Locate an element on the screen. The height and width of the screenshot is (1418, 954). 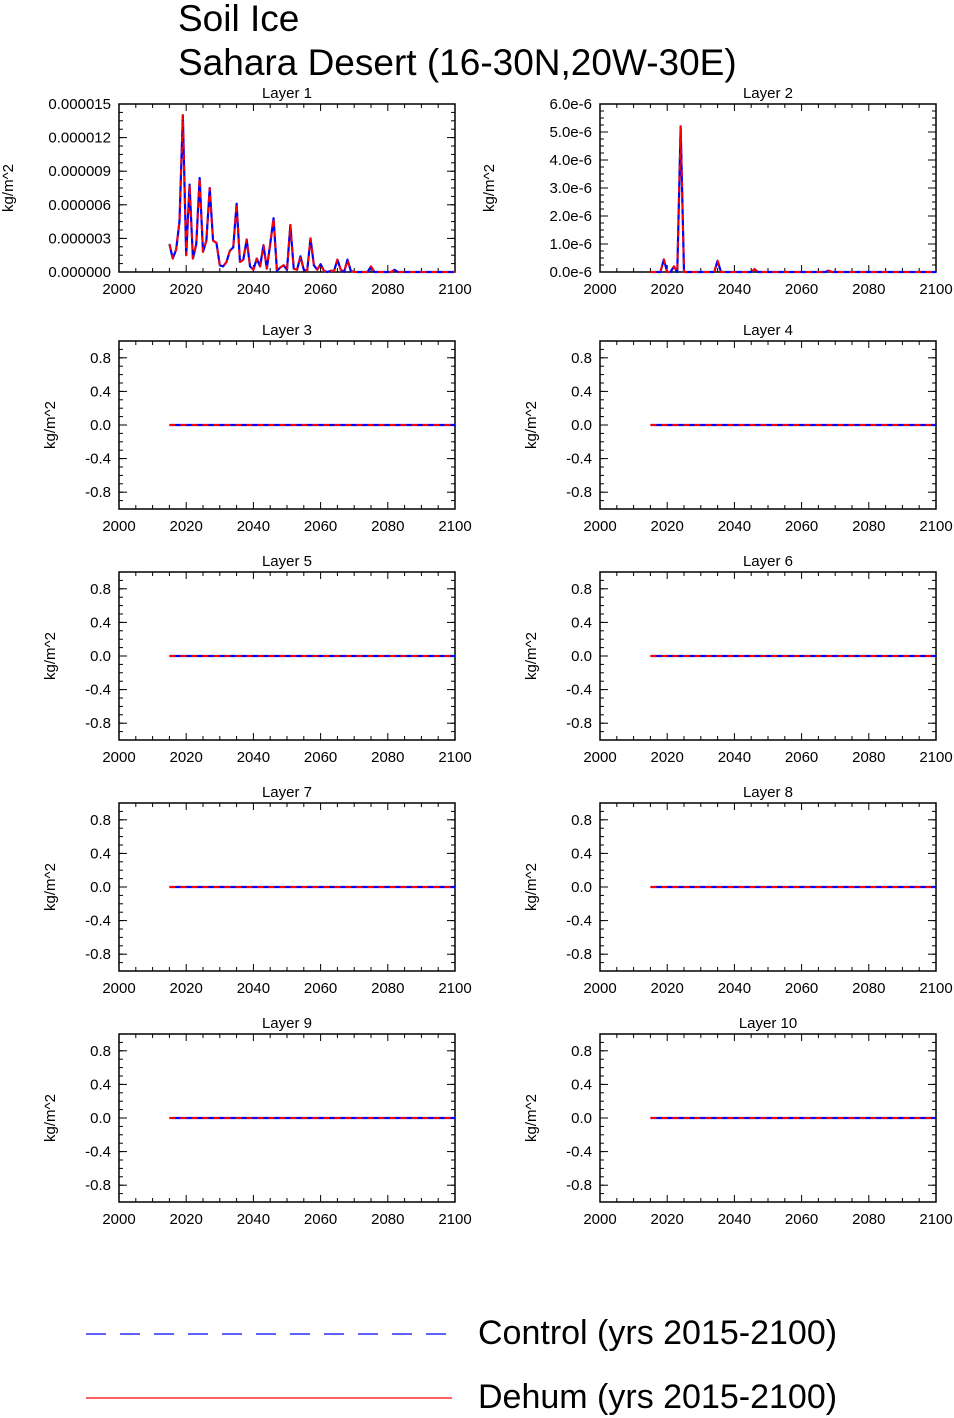
panel-2-xtick-label: 2000 is located at coordinates (599, 289).